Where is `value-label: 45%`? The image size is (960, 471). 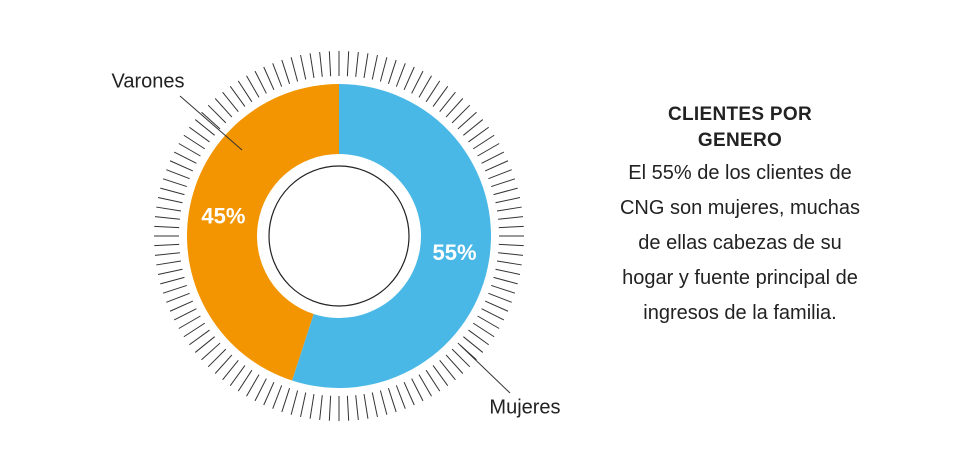
value-label: 45% is located at coordinates (223, 216).